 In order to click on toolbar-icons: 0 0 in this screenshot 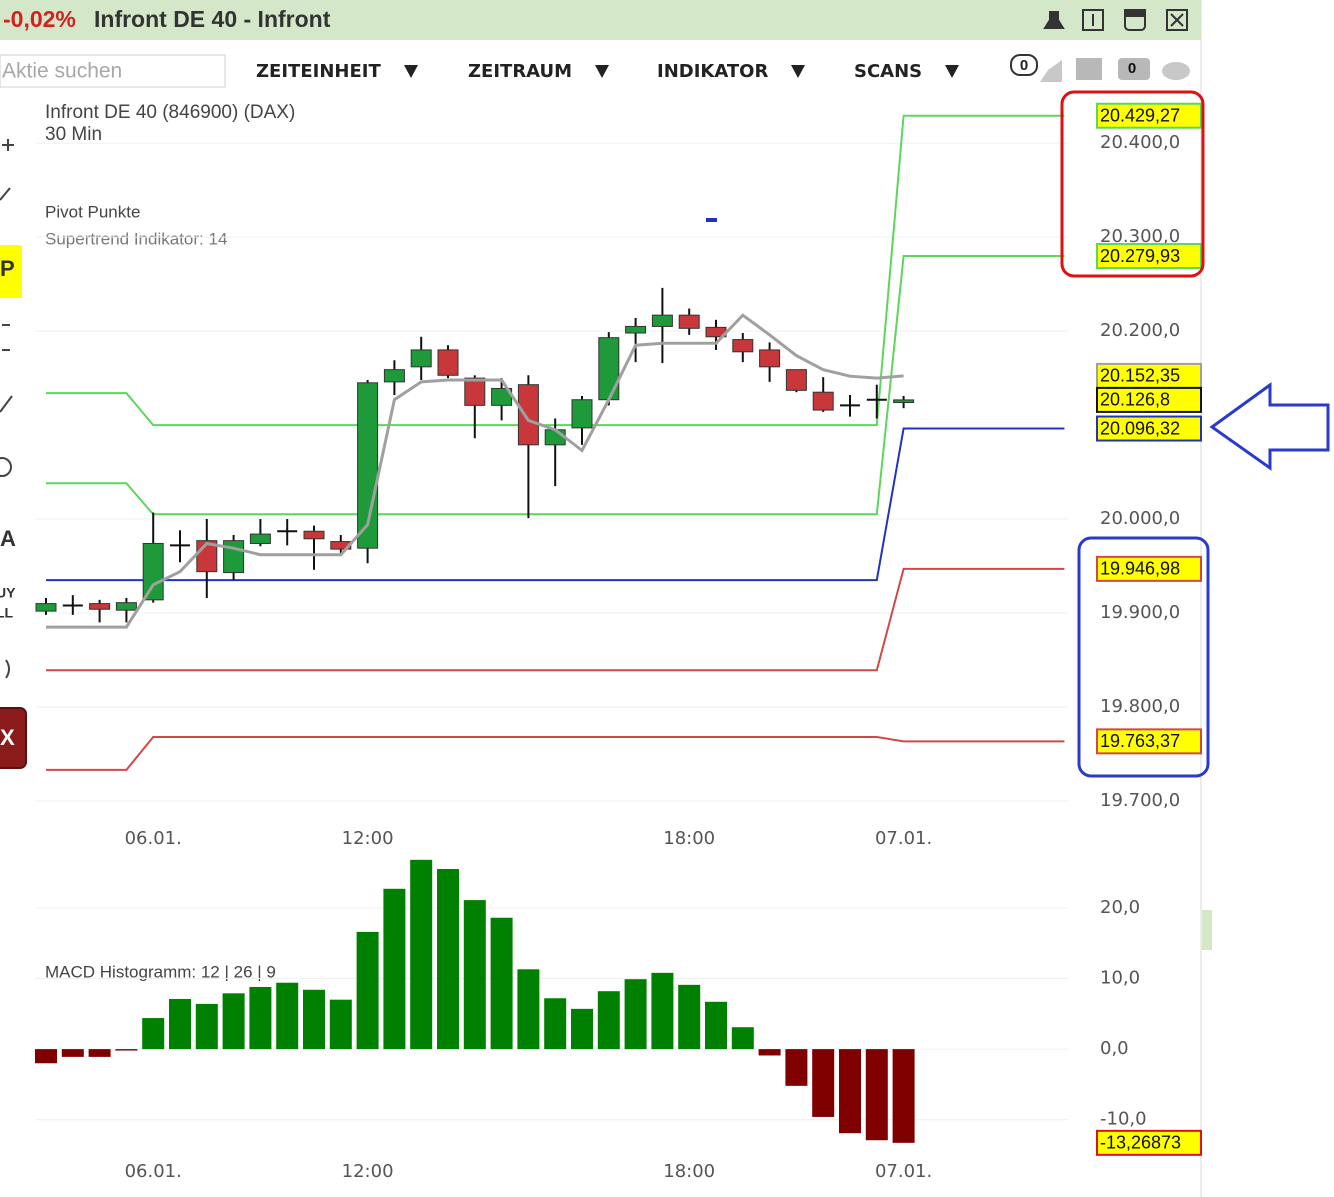, I will do `click(1100, 68)`.